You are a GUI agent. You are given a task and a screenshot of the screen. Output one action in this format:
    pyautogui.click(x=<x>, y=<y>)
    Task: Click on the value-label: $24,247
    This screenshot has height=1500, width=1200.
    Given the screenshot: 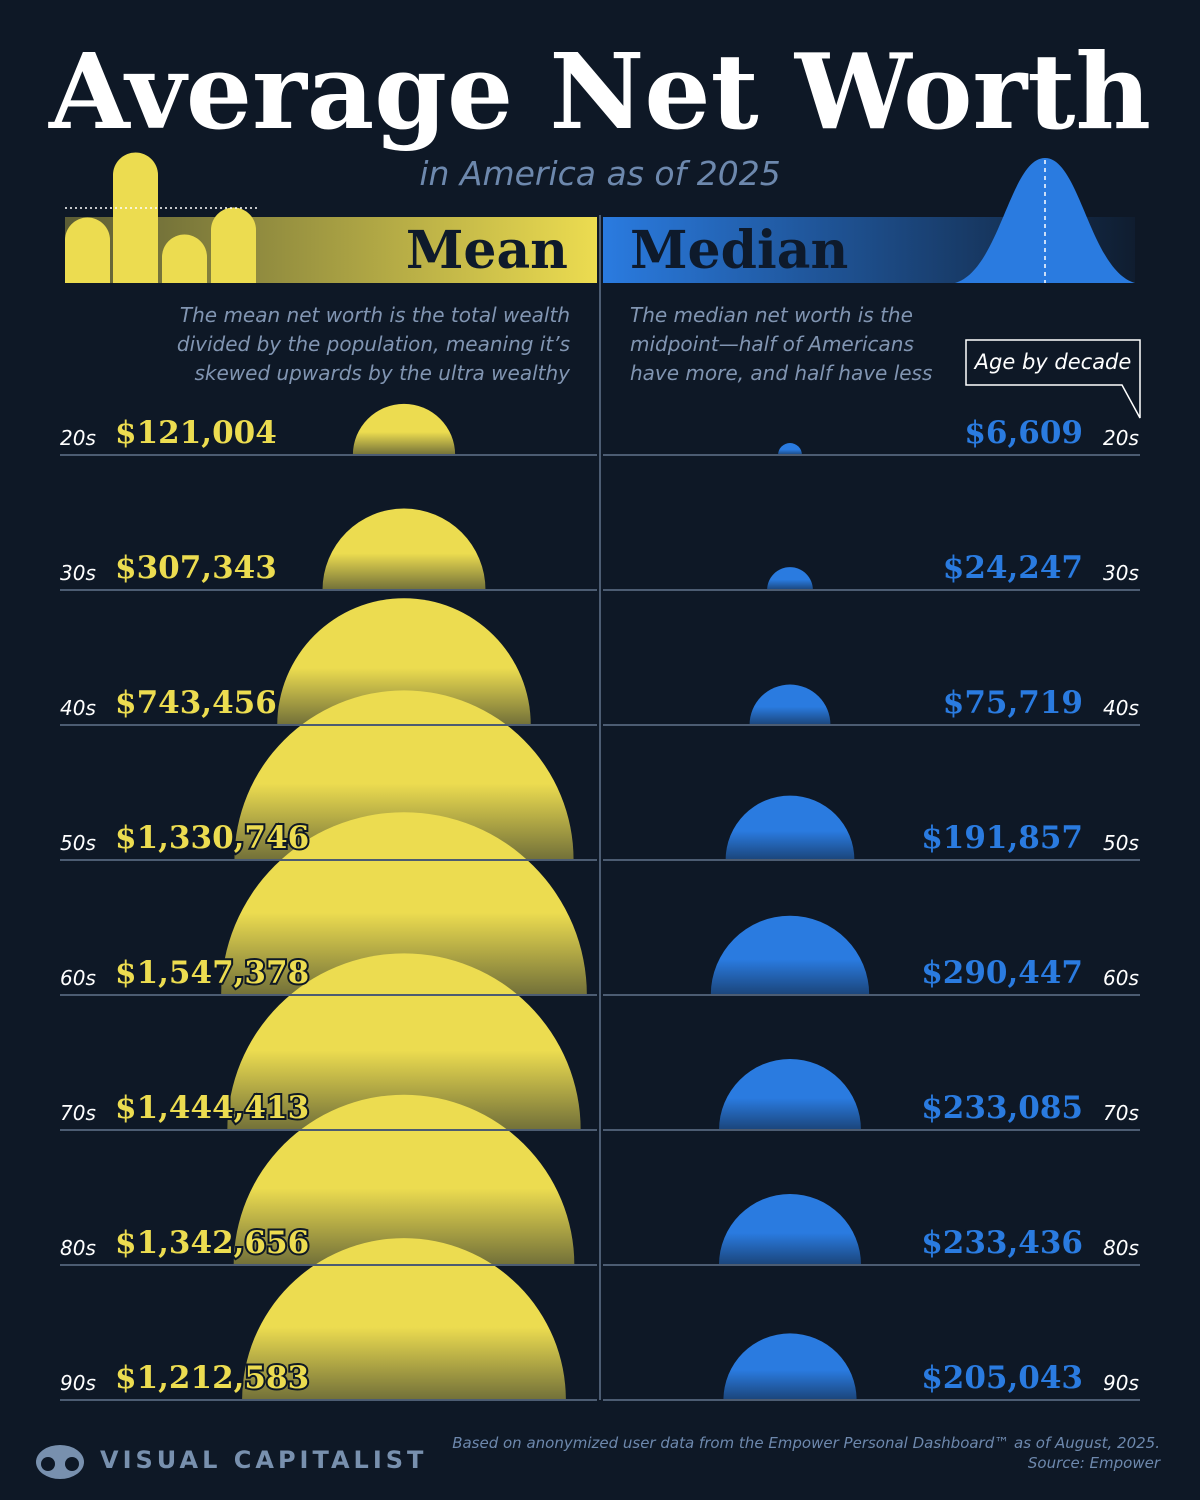 What is the action you would take?
    pyautogui.click(x=1013, y=568)
    